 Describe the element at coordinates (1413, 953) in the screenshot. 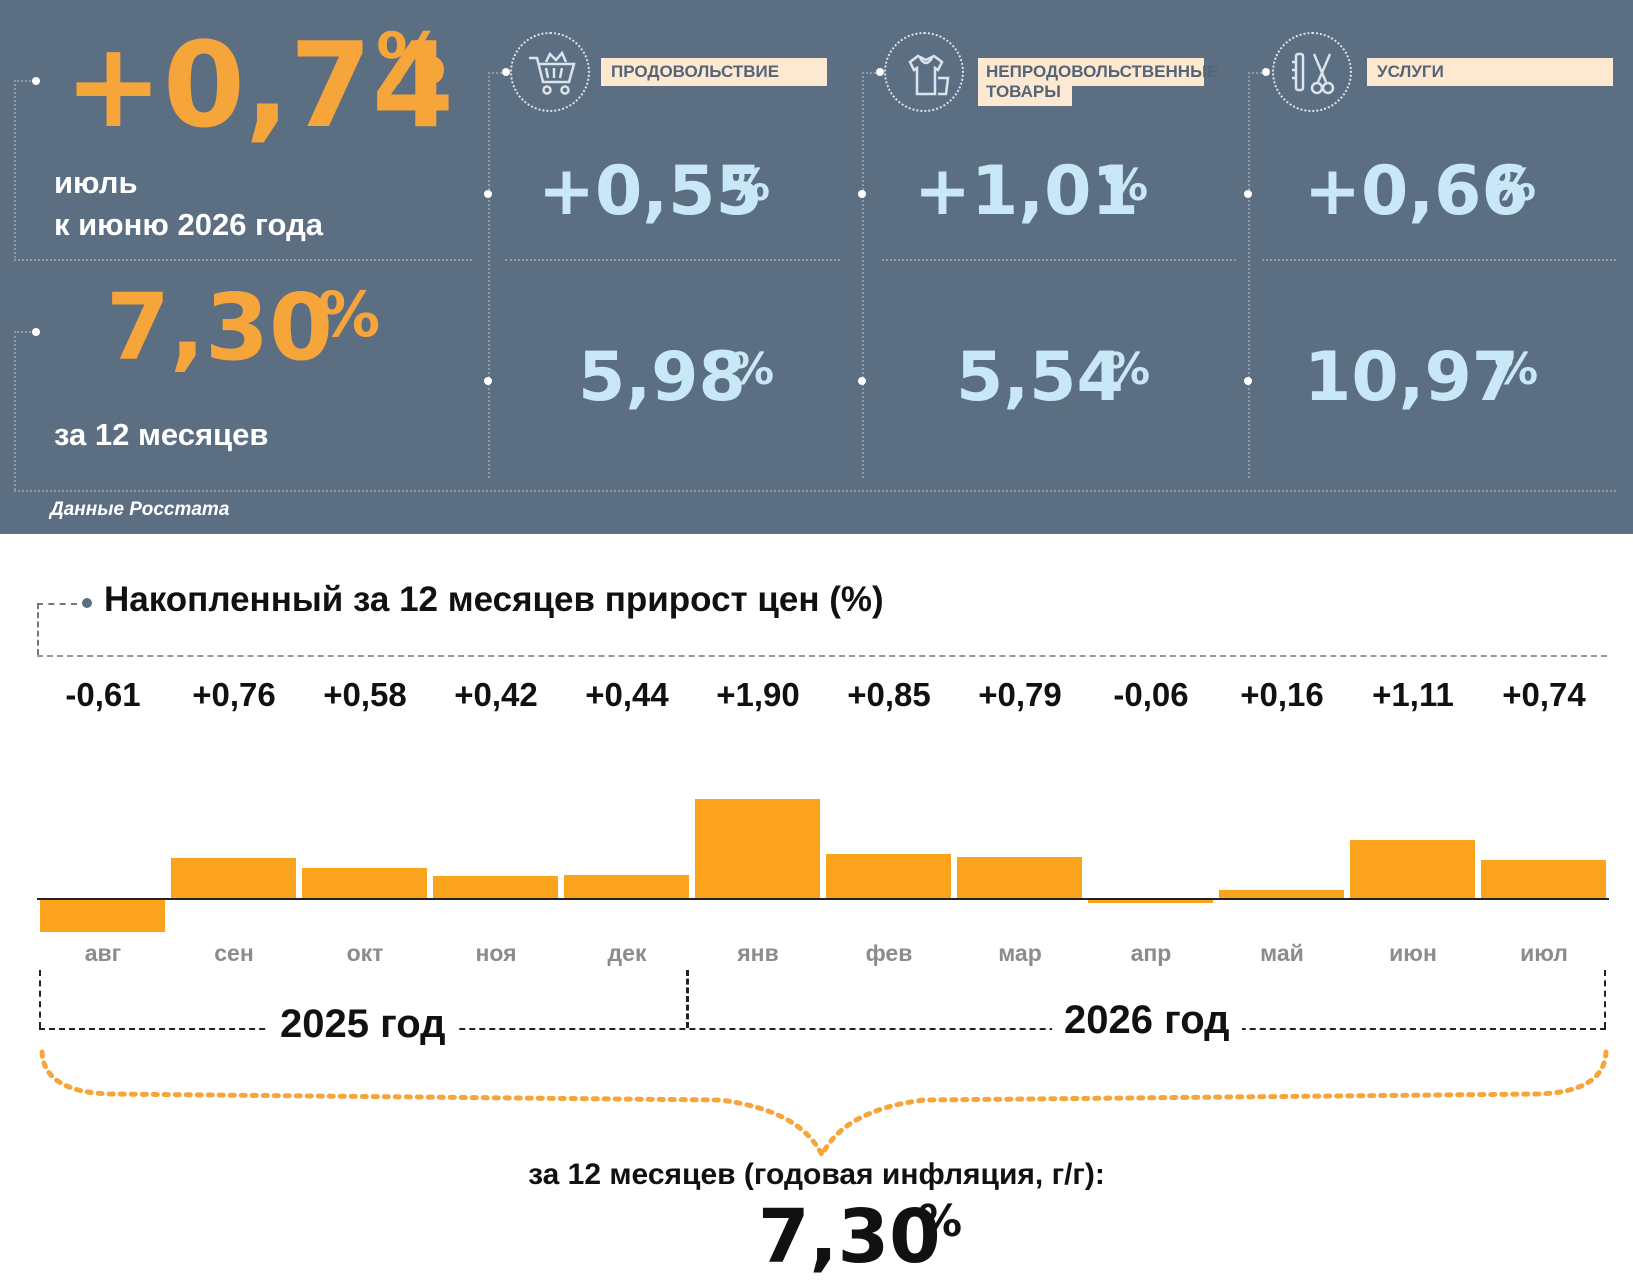

I see `month-label-июн: июн` at that location.